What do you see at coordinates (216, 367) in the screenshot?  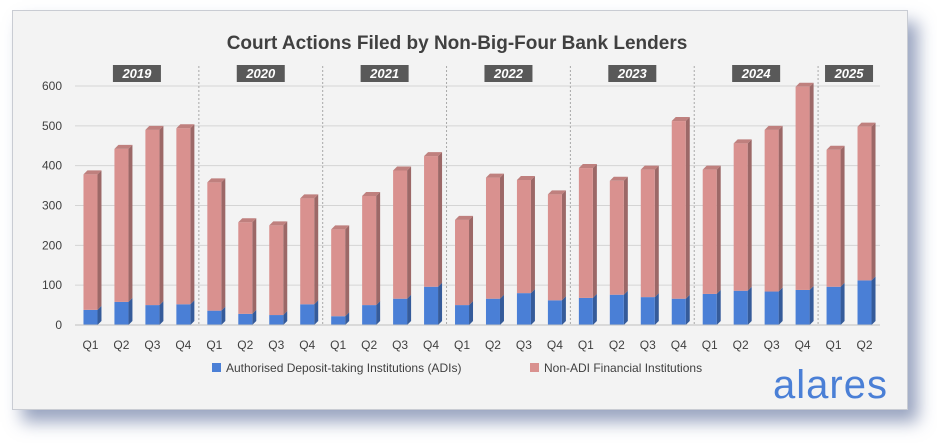 I see `legend-swatch-adi` at bounding box center [216, 367].